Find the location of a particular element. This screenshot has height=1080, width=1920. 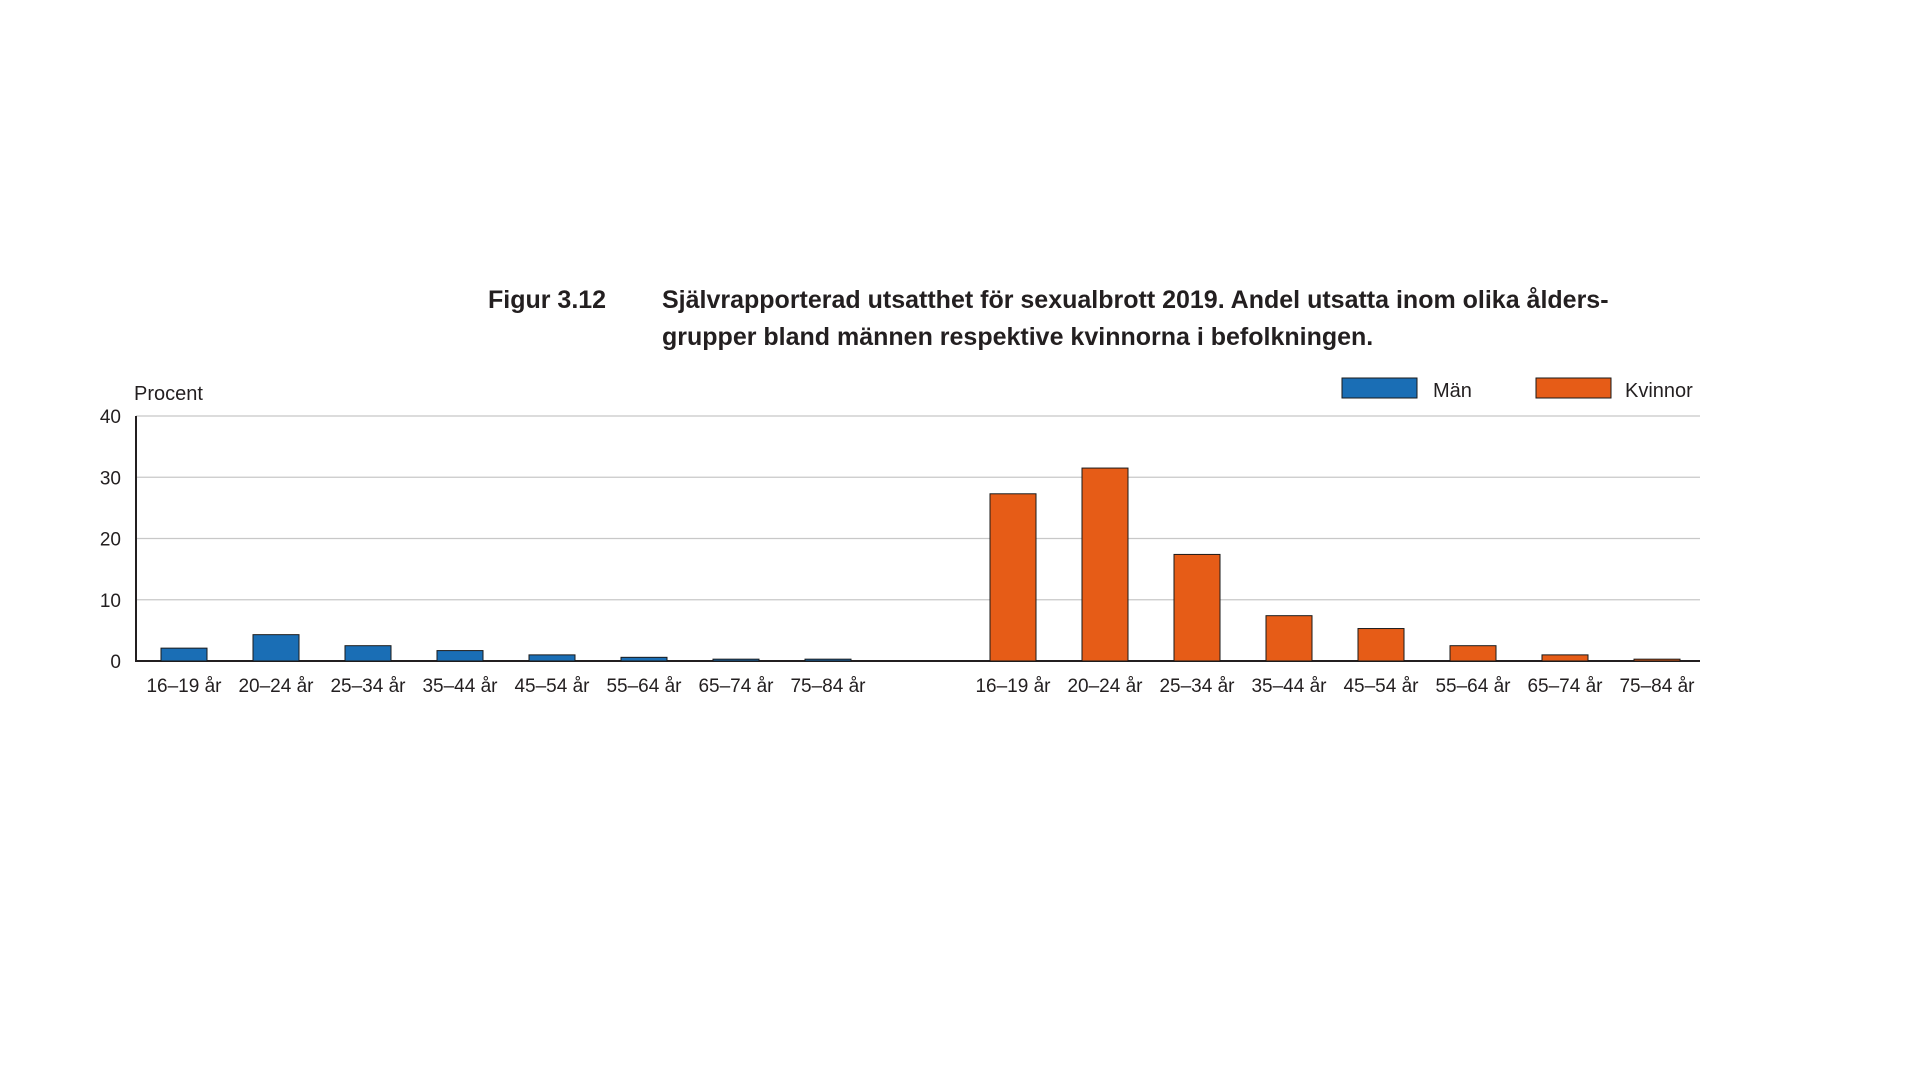

y-tick-label: 40 is located at coordinates (110, 417).